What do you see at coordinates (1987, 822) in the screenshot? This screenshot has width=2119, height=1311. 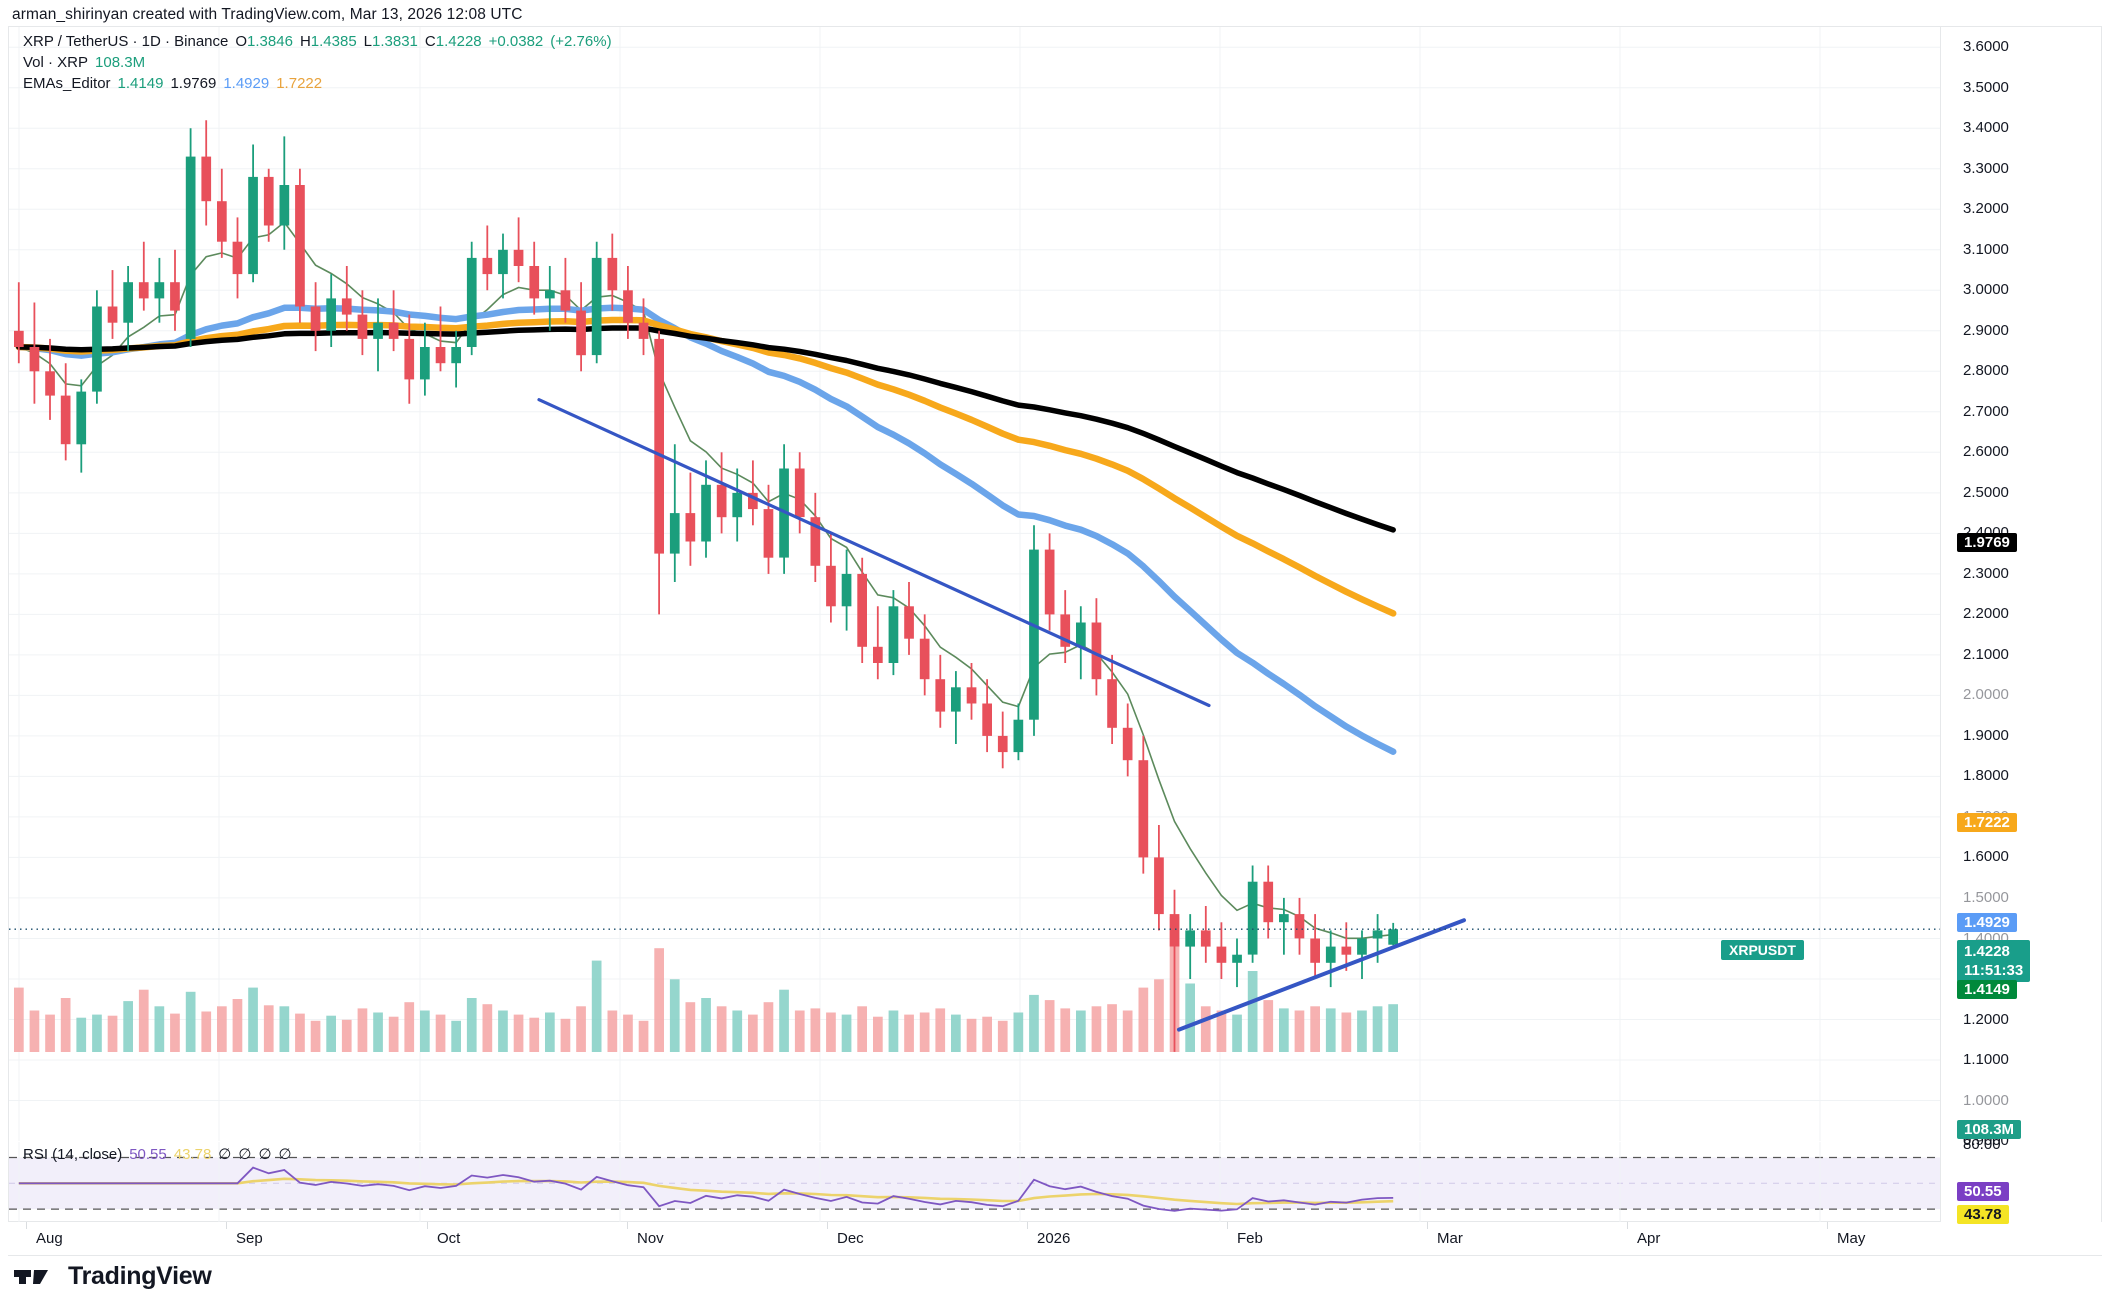 I see `price-badge-ema-orange: 1.7222` at bounding box center [1987, 822].